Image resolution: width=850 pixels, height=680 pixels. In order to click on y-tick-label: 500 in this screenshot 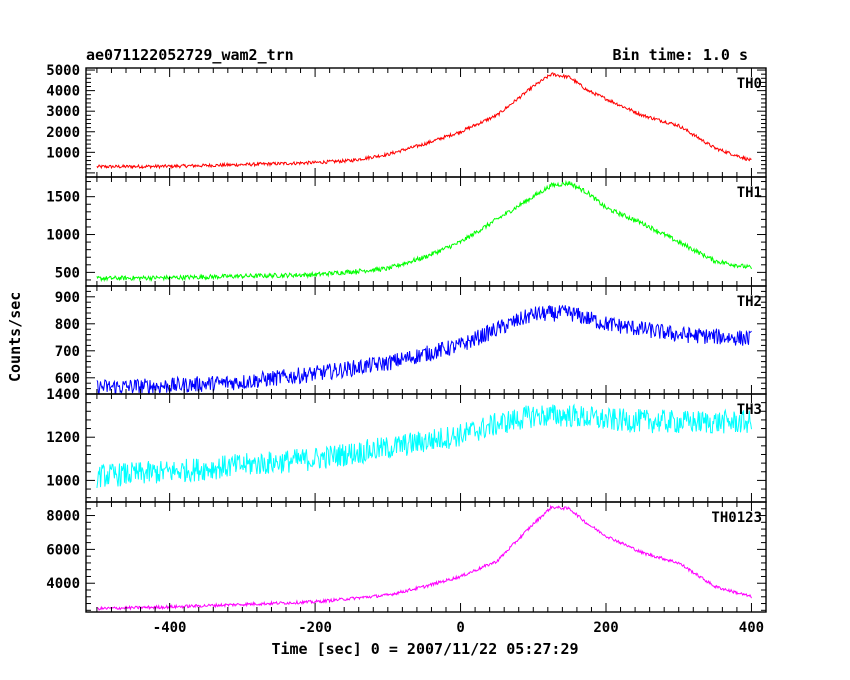, I will do `click(67, 273)`.